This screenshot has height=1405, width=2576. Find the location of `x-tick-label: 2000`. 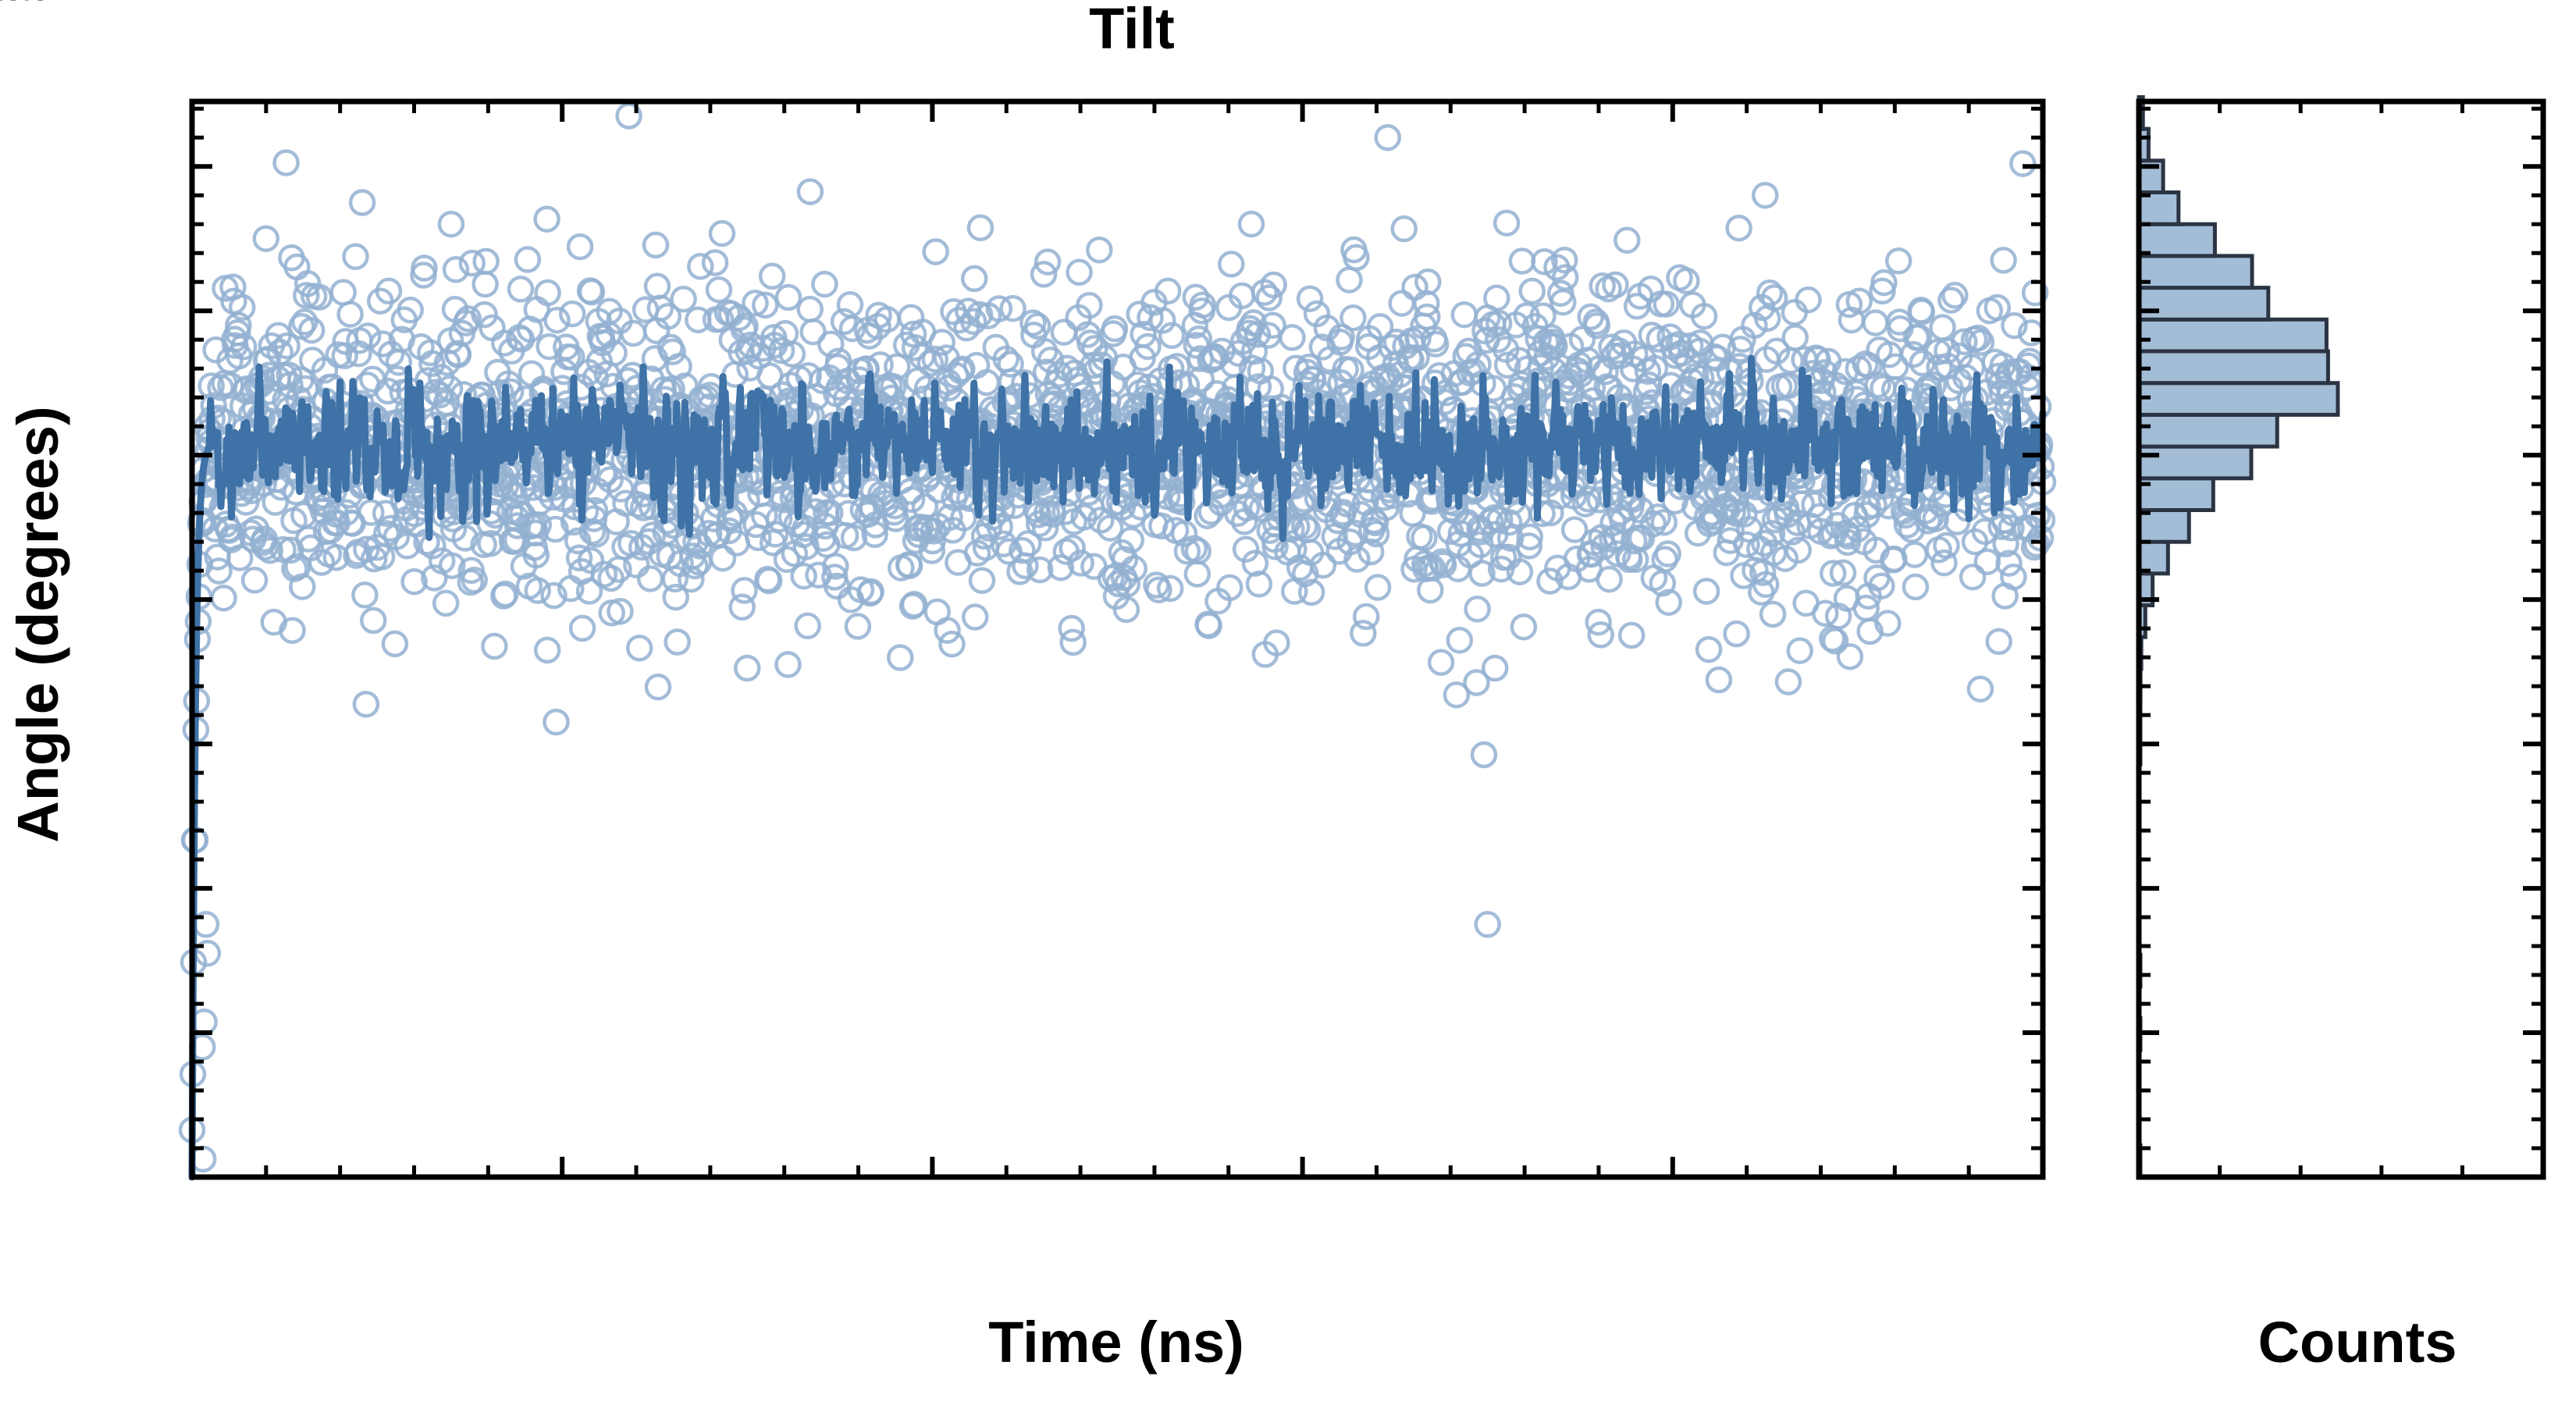

x-tick-label: 2000 is located at coordinates (27, 6).